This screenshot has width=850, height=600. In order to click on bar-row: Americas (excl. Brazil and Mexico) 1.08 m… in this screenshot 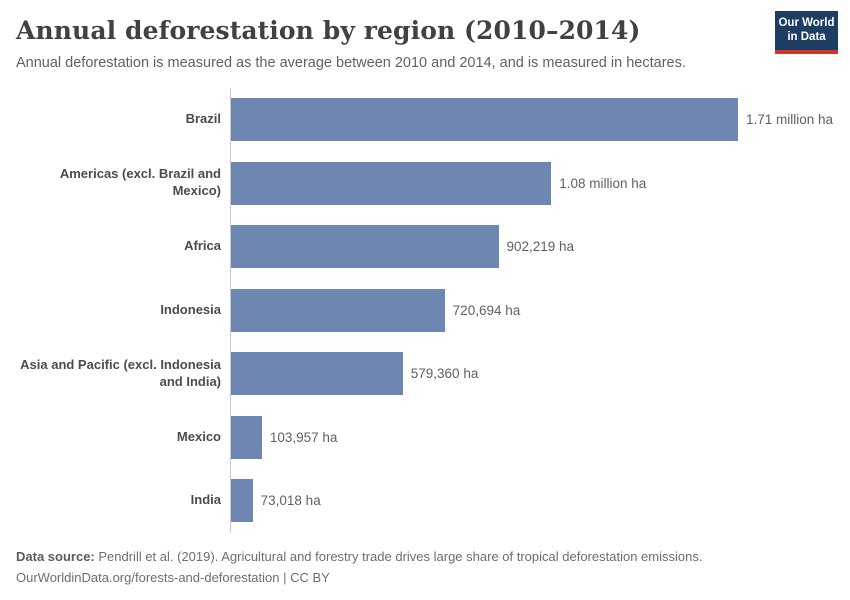, I will do `click(425, 183)`.